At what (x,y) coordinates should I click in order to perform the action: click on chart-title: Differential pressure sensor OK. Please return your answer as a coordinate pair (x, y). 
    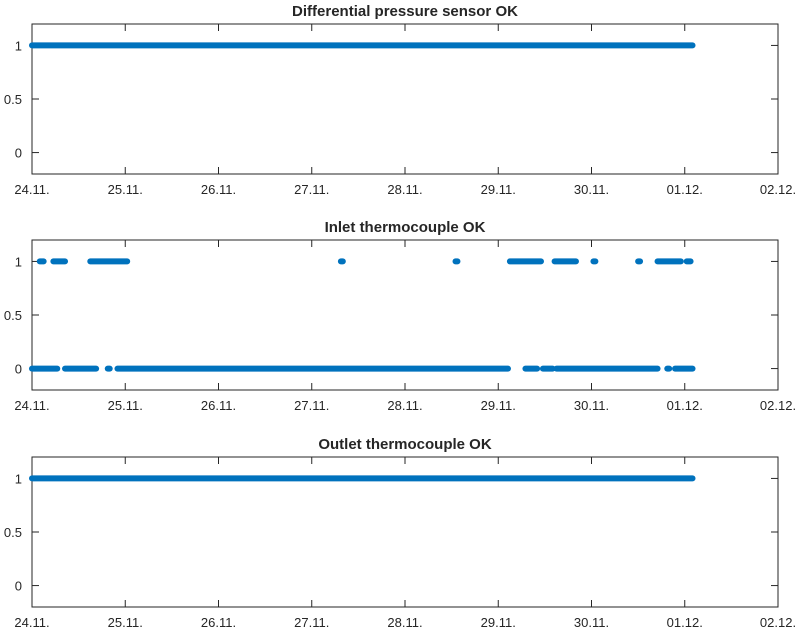
    Looking at the image, I should click on (405, 11).